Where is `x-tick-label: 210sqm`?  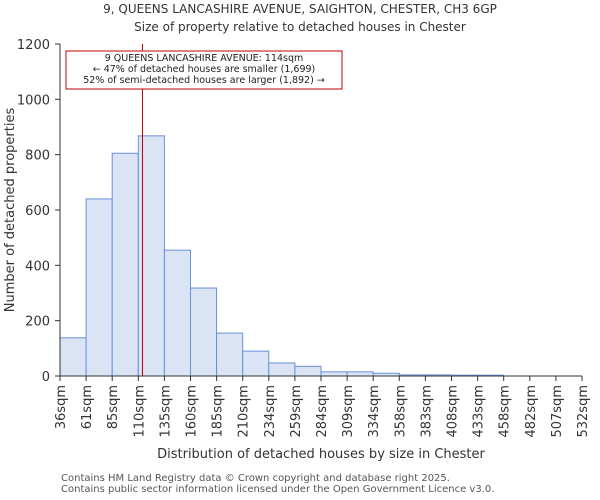
x-tick-label: 210sqm is located at coordinates (244, 411).